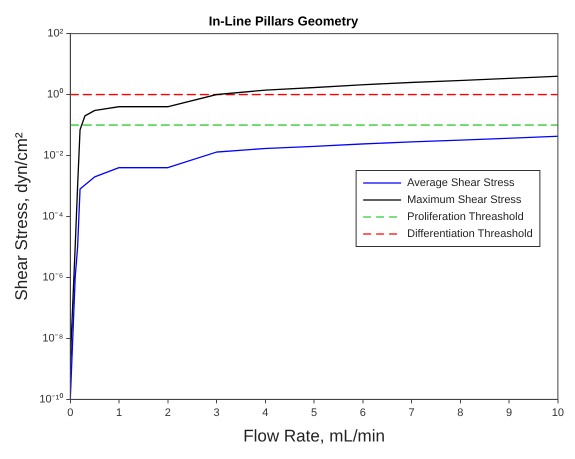 The width and height of the screenshot is (575, 459). What do you see at coordinates (460, 413) in the screenshot?
I see `x-tick-label: 8` at bounding box center [460, 413].